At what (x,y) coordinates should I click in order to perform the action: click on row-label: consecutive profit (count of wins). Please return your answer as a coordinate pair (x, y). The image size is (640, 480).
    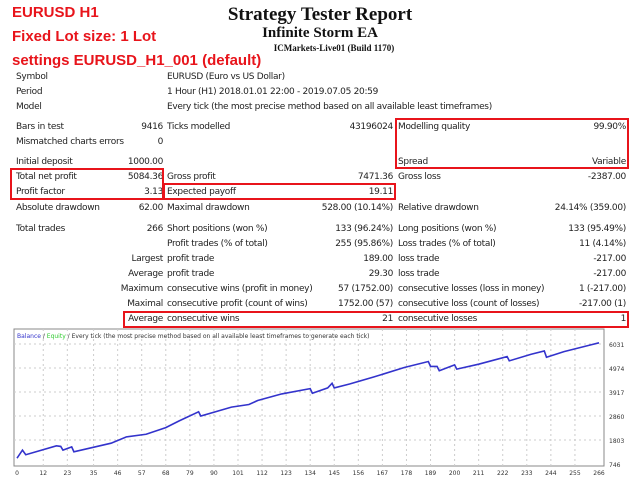
    Looking at the image, I should click on (237, 304).